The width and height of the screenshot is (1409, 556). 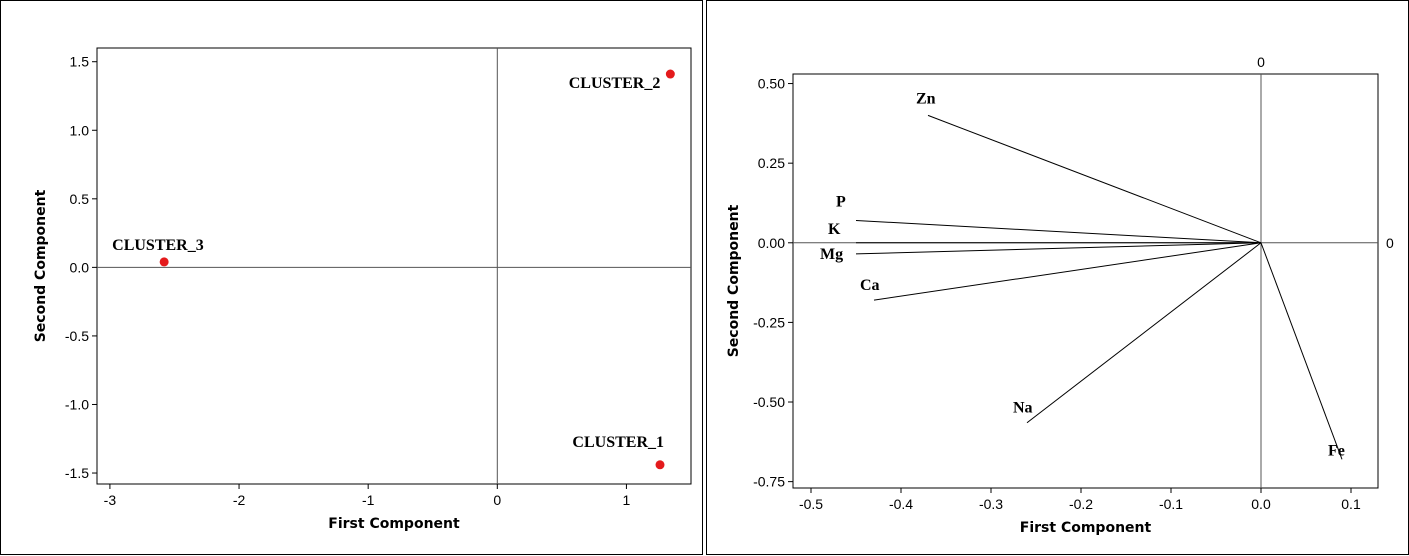 What do you see at coordinates (769, 482) in the screenshot?
I see `y-tick-label: -0.75` at bounding box center [769, 482].